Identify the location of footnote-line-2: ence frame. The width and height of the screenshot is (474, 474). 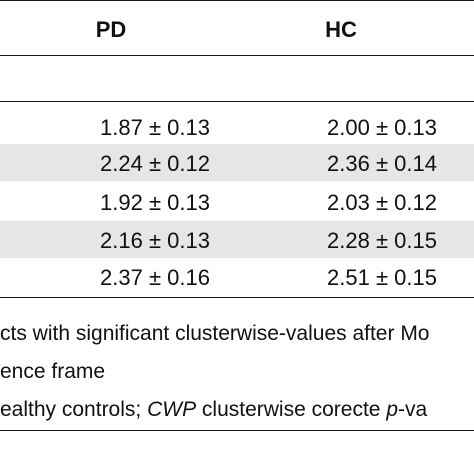
(53, 371).